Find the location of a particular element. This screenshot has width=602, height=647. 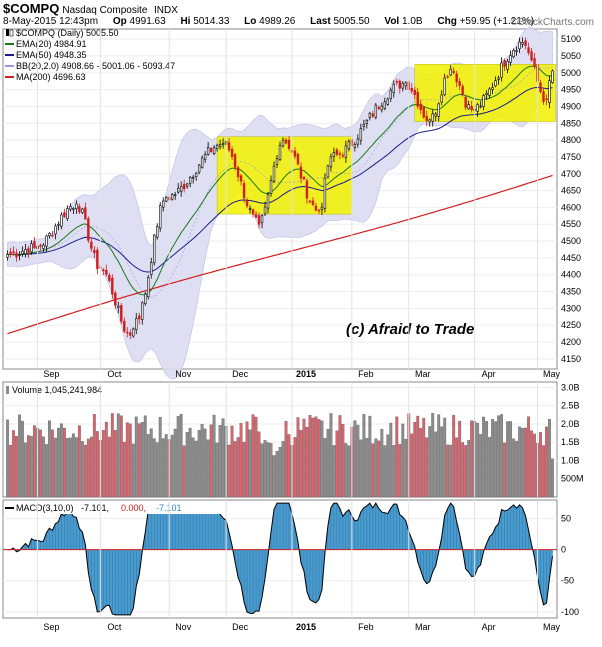

stockcharts-brand: ©StockCharts.com is located at coordinates (552, 22).